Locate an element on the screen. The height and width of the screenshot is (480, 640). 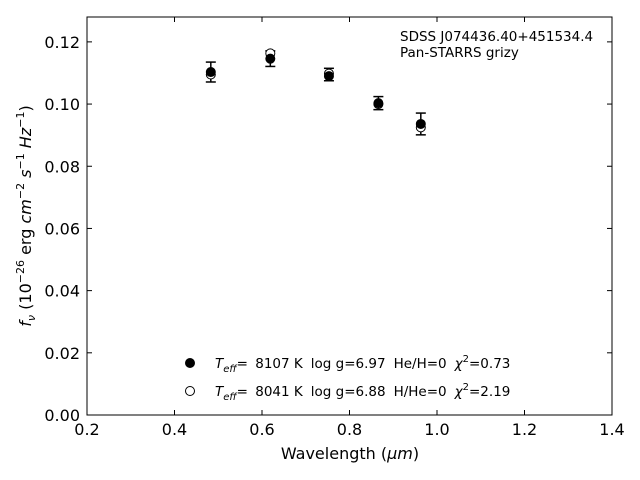
annotation-survey: Pan-STARRS grizy is located at coordinates (459, 53).